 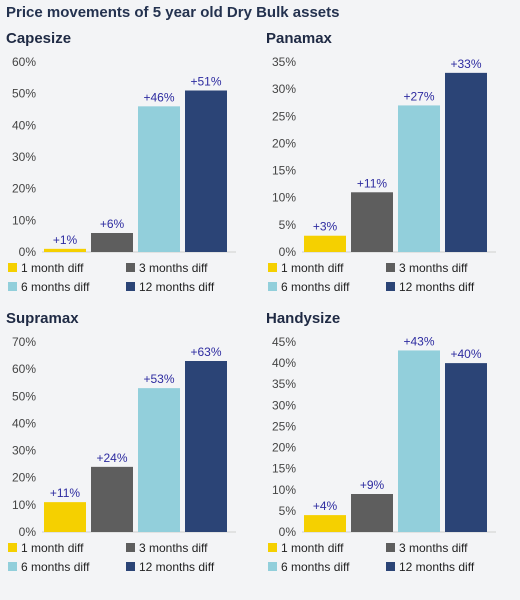 What do you see at coordinates (284, 384) in the screenshot?
I see `y-tick-label: 35%` at bounding box center [284, 384].